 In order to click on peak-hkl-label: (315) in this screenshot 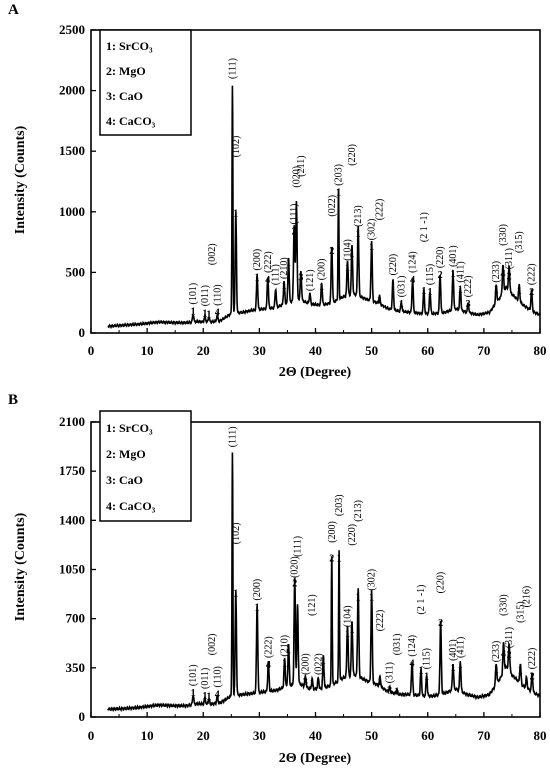, I will do `click(520, 612)`.